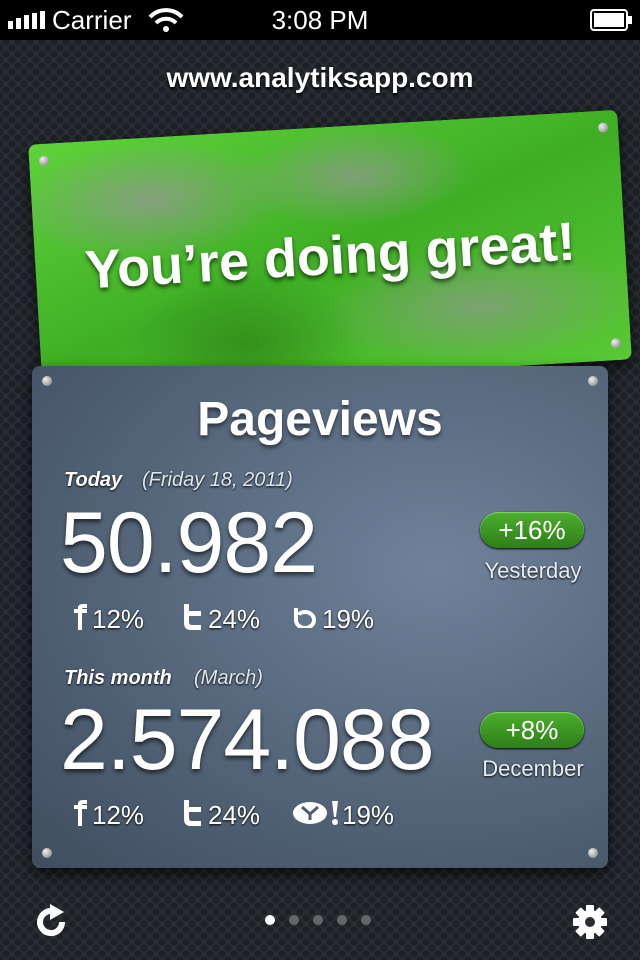 This screenshot has width=640, height=960. Describe the element at coordinates (118, 678) in the screenshot. I see `section-label: This month` at that location.